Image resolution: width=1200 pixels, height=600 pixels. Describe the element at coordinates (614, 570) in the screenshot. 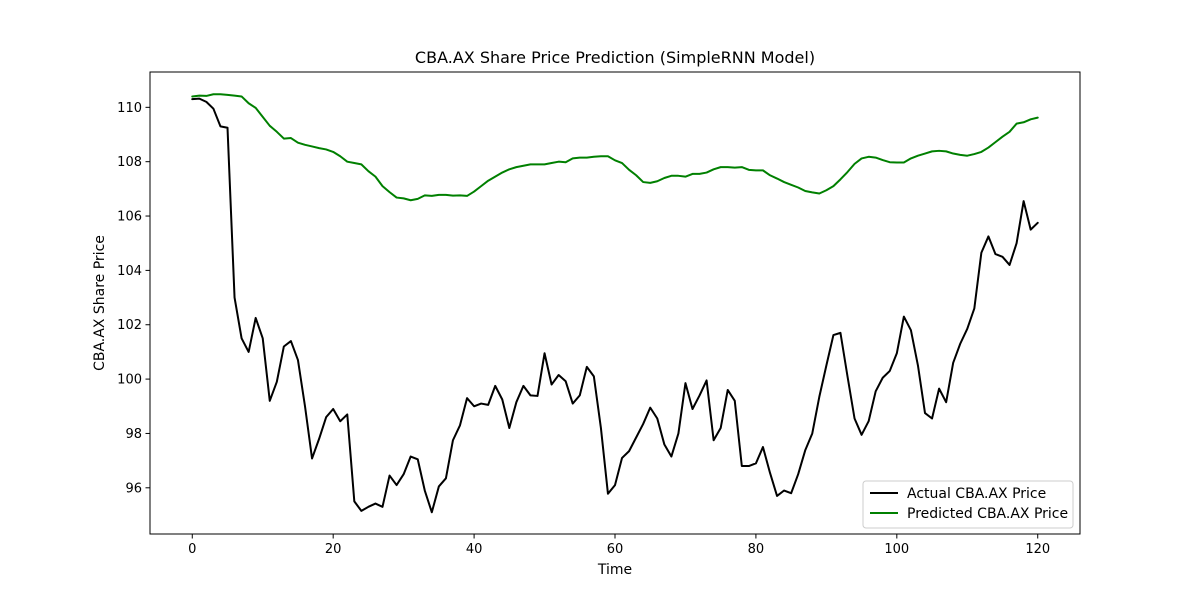

I see `x-axis-label: Time` at that location.